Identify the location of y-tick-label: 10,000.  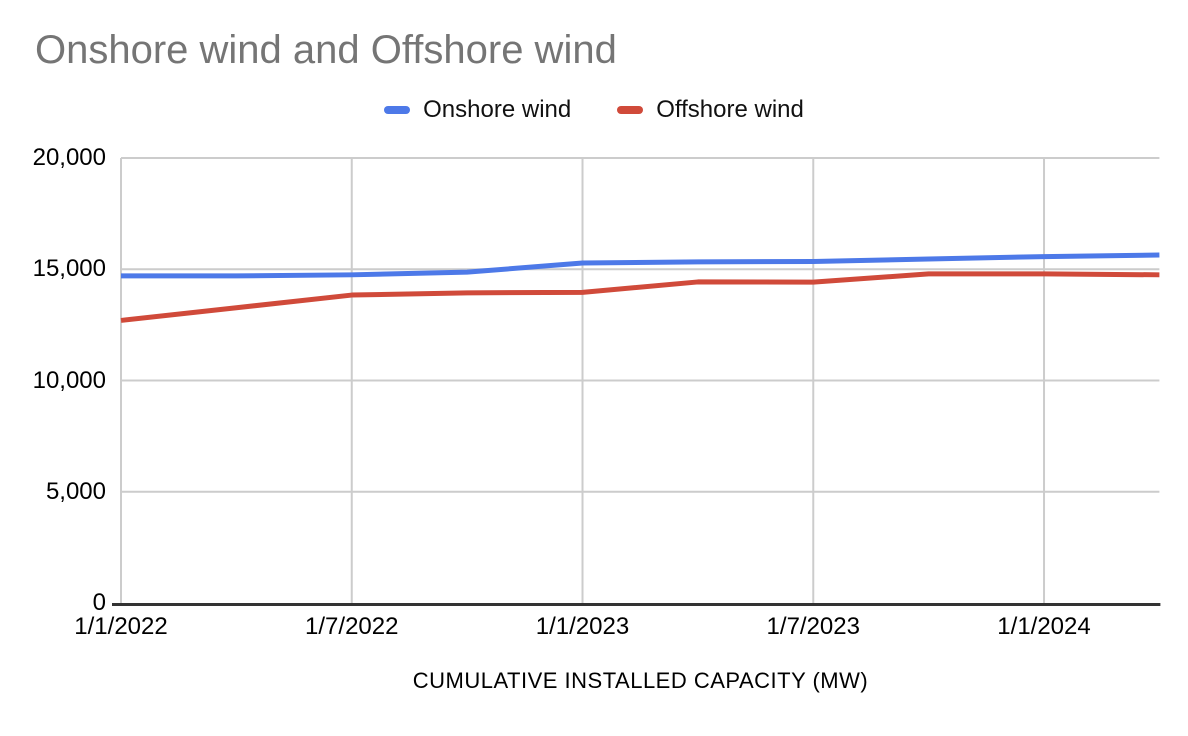
(69, 380).